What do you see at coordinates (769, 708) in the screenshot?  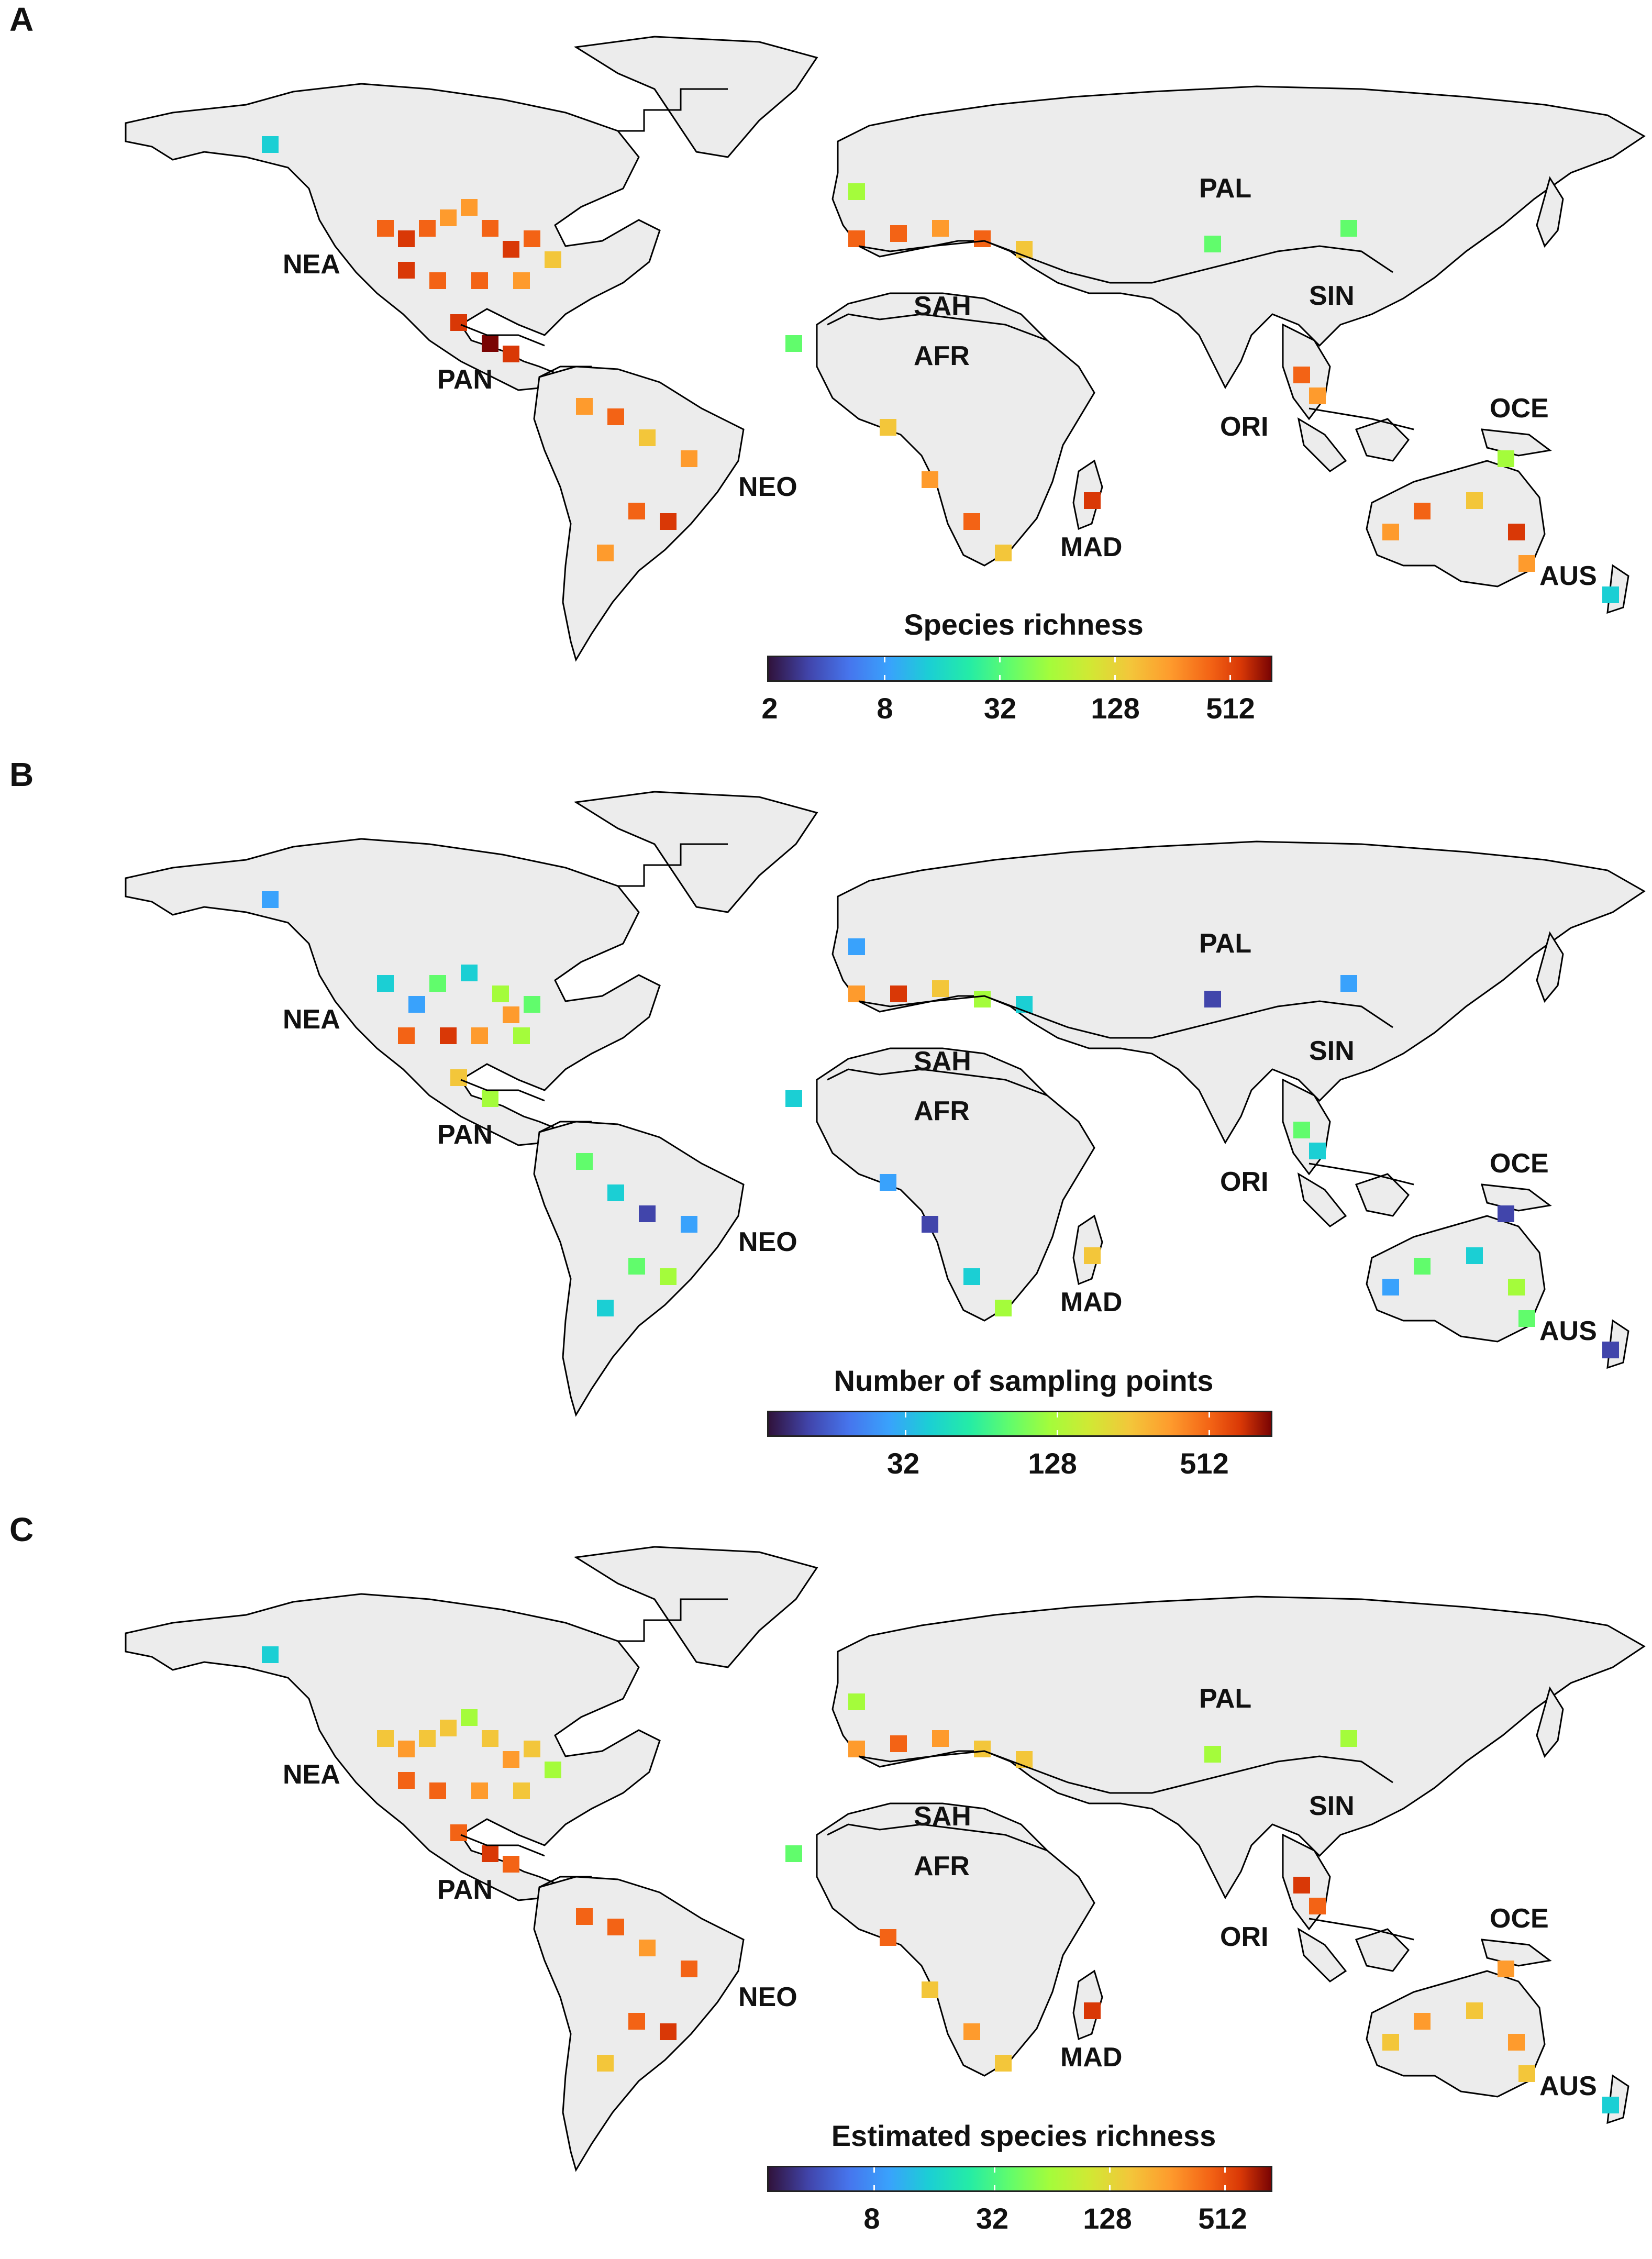 I see `tick-label: 2` at bounding box center [769, 708].